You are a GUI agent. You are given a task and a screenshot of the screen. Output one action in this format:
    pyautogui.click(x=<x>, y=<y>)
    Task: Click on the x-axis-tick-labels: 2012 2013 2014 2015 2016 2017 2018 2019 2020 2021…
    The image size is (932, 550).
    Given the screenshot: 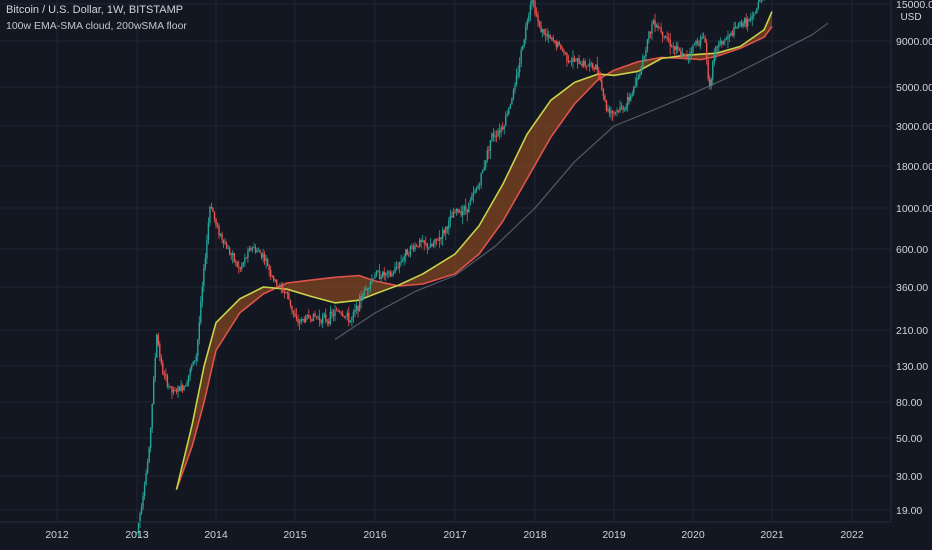 What is the action you would take?
    pyautogui.click(x=454, y=535)
    